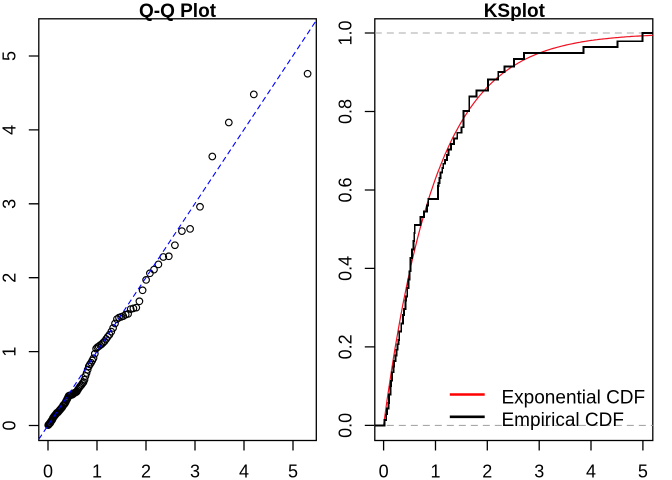 This screenshot has height=480, width=672. I want to click on svg-text: 0.6, so click(346, 189).